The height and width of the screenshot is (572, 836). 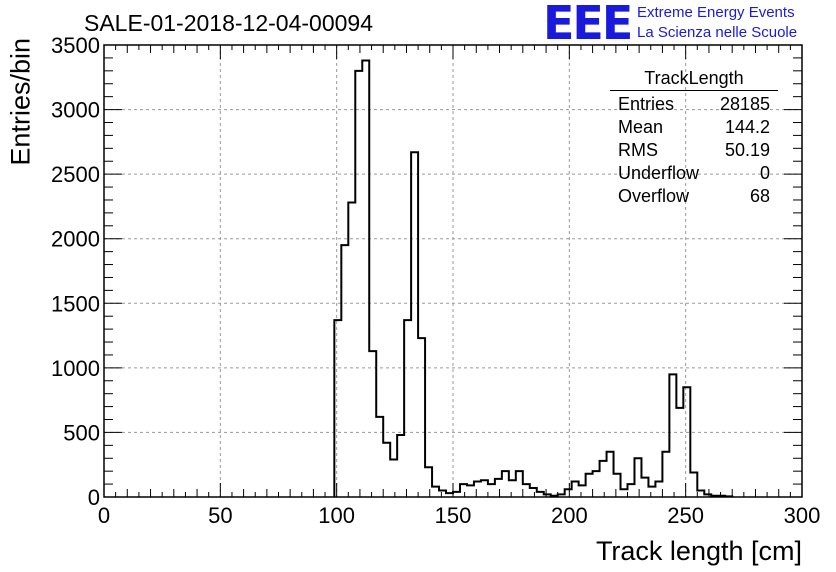 I want to click on y-tick-label: 1000, so click(x=75, y=368).